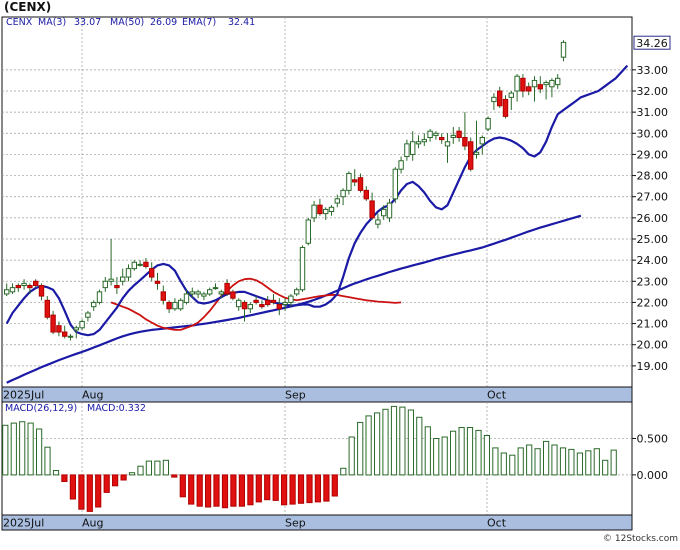 The width and height of the screenshot is (680, 550). I want to click on macd-legend: MACD(26,12,9) MACD:0.332, so click(75, 408).